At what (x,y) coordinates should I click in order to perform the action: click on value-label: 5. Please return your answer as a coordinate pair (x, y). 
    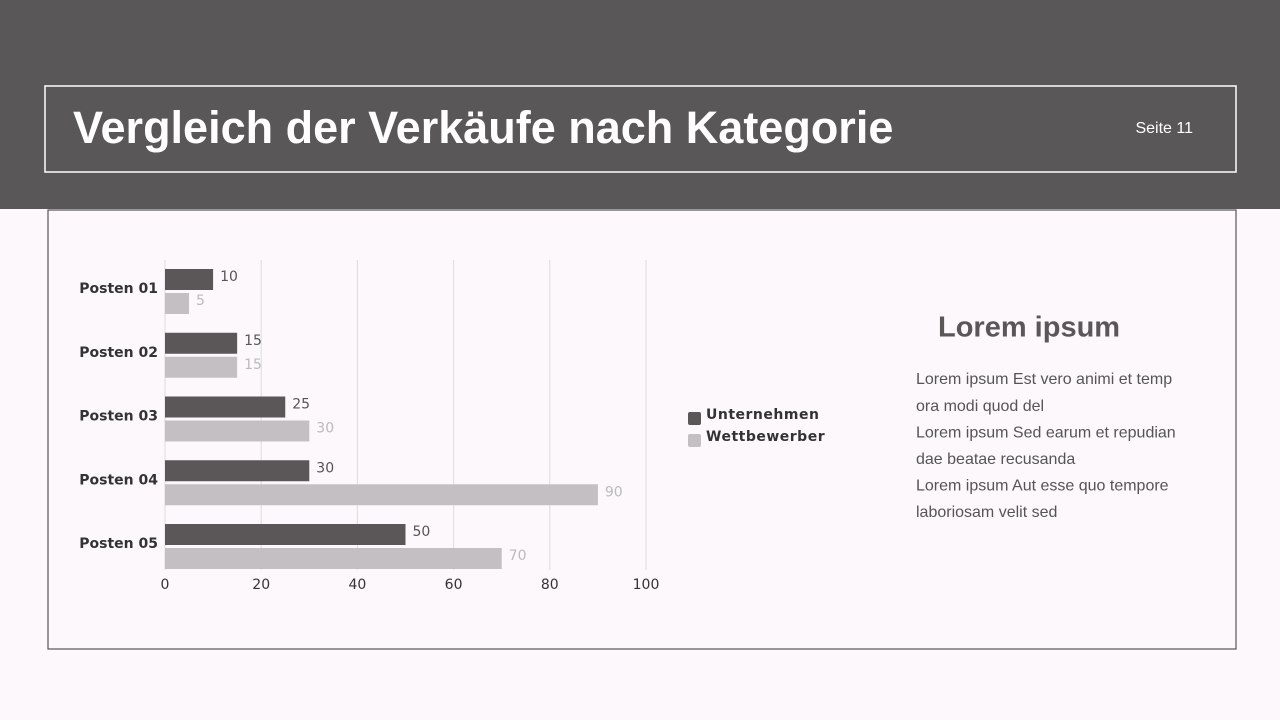
    Looking at the image, I should click on (200, 301).